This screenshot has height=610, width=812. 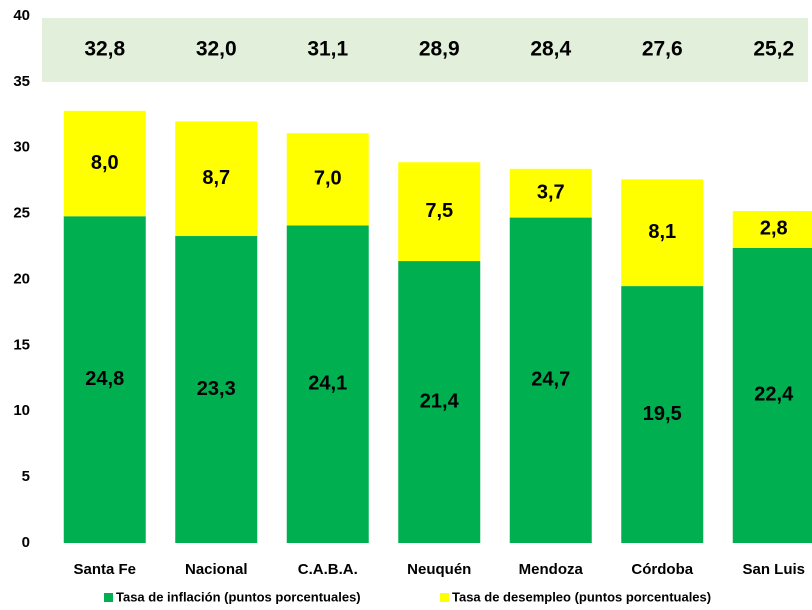 What do you see at coordinates (773, 569) in the screenshot?
I see `x-tick-label: San Luis` at bounding box center [773, 569].